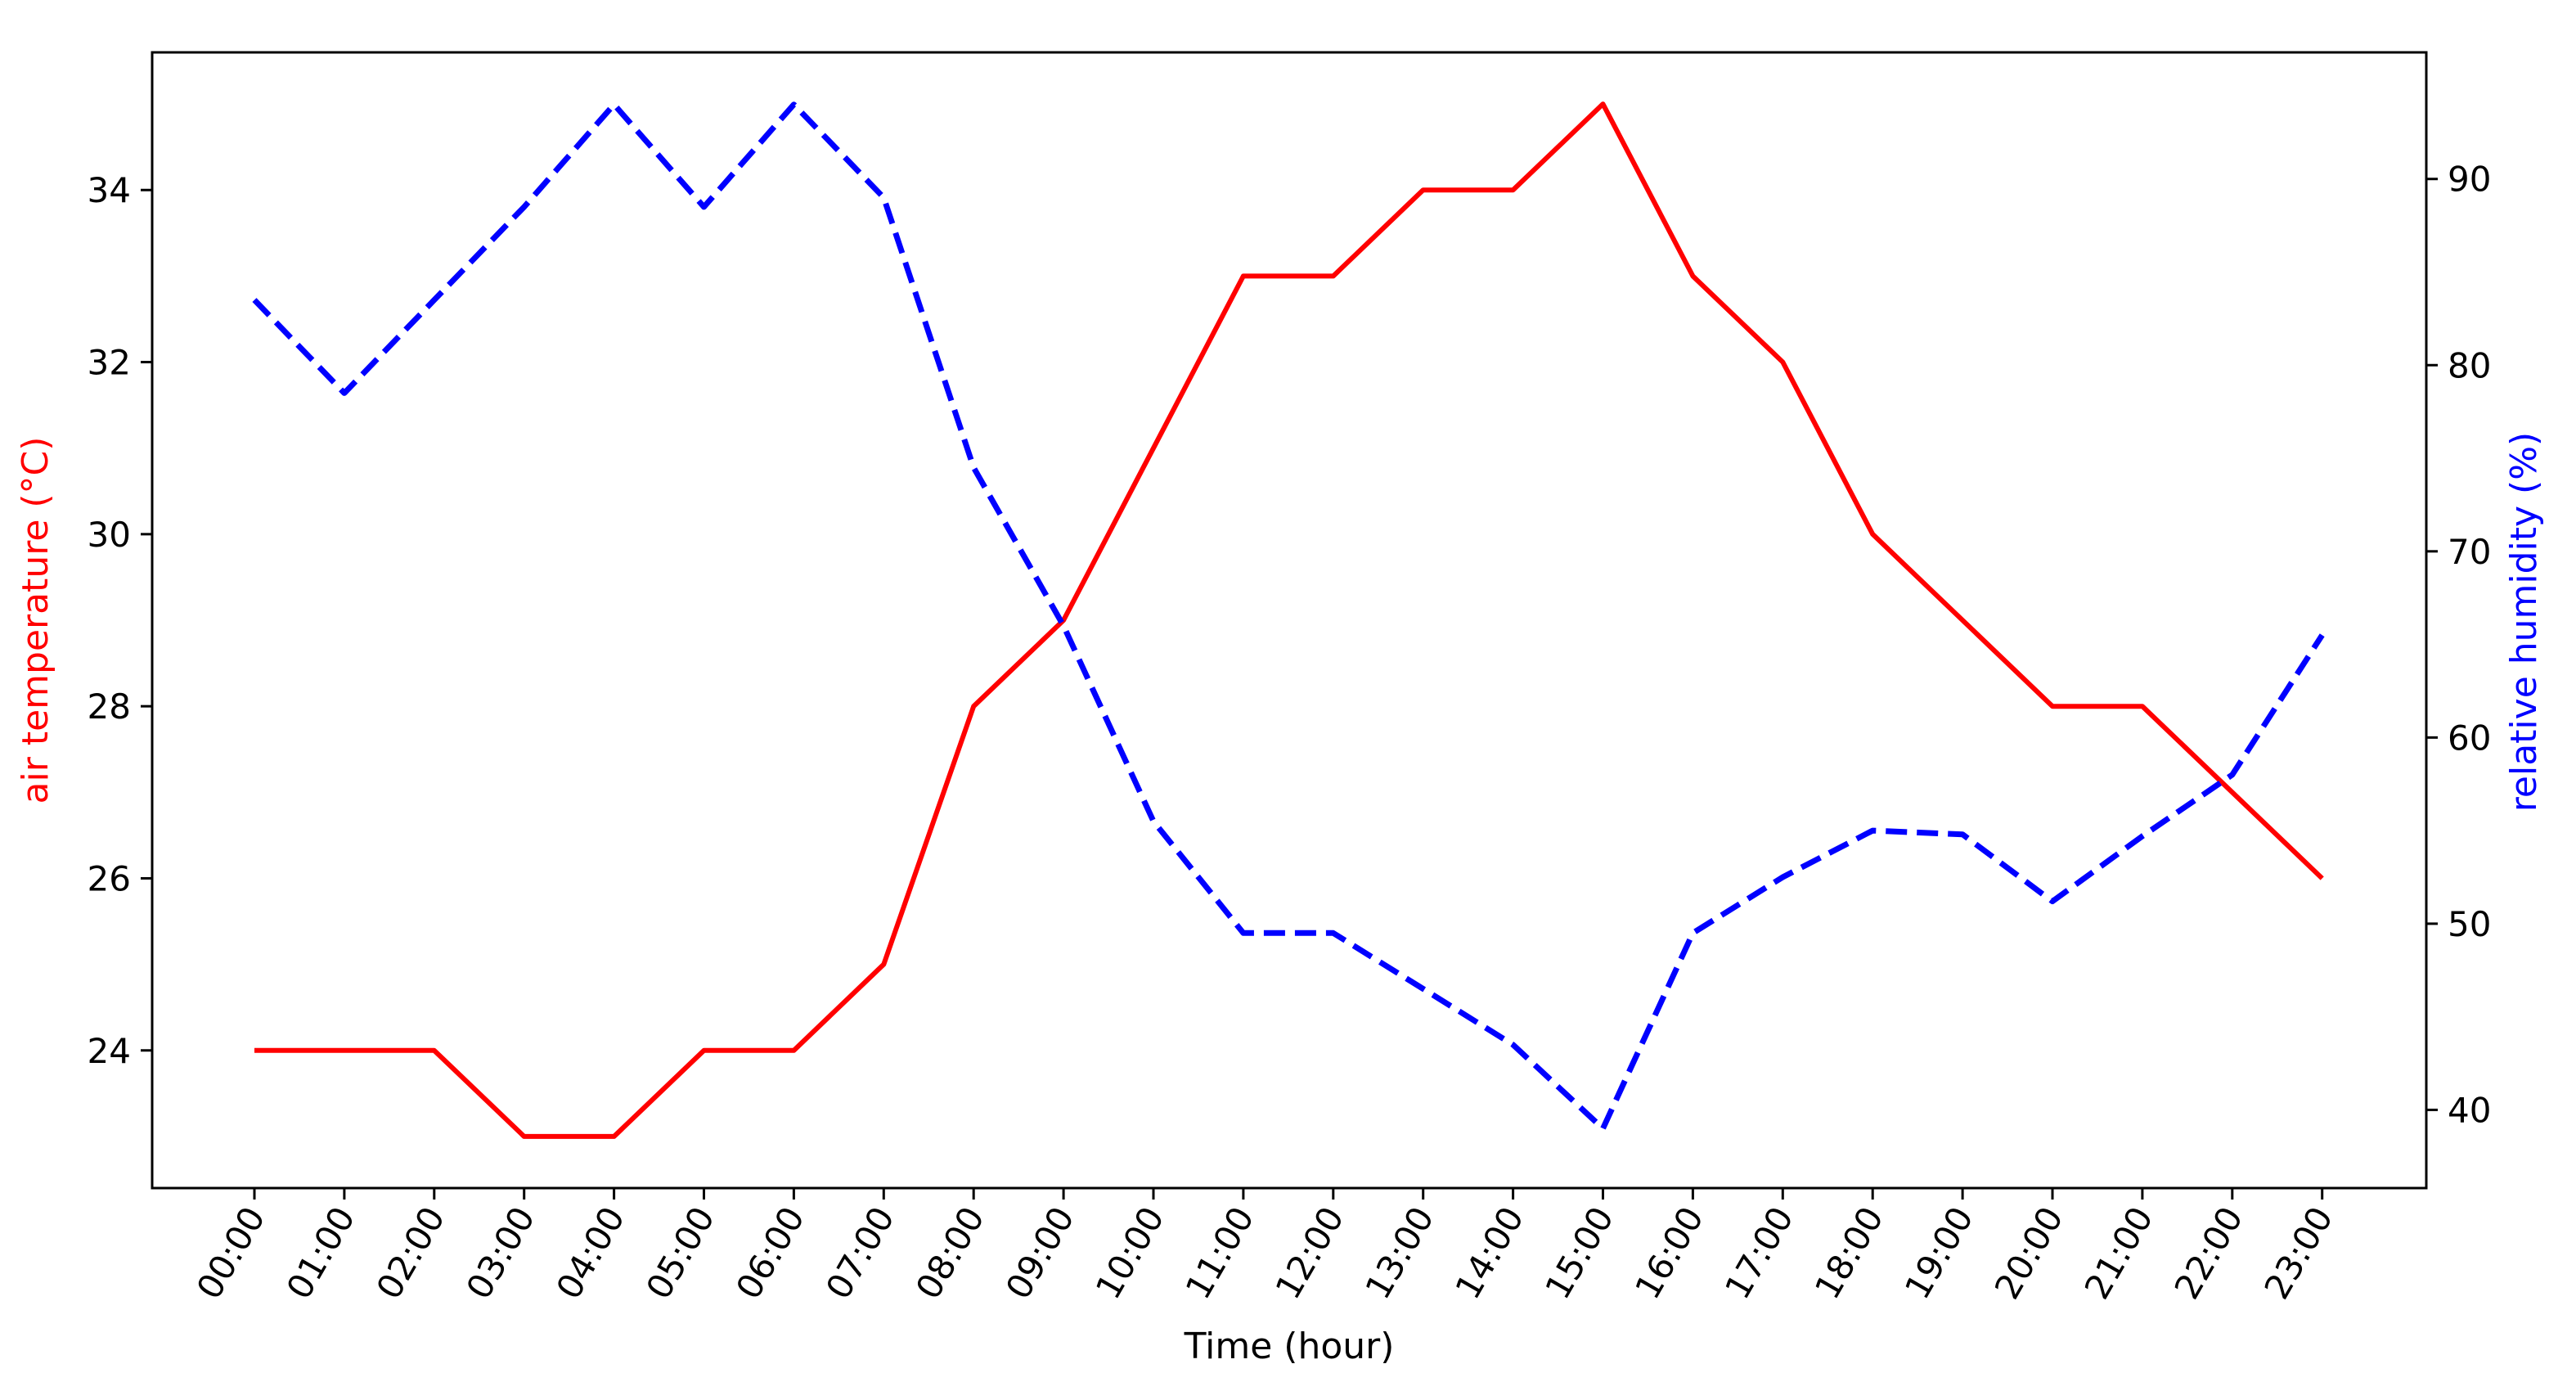 Image resolution: width=2576 pixels, height=1382 pixels. Describe the element at coordinates (109, 878) in the screenshot. I see `left-y-tick-label: 26` at that location.